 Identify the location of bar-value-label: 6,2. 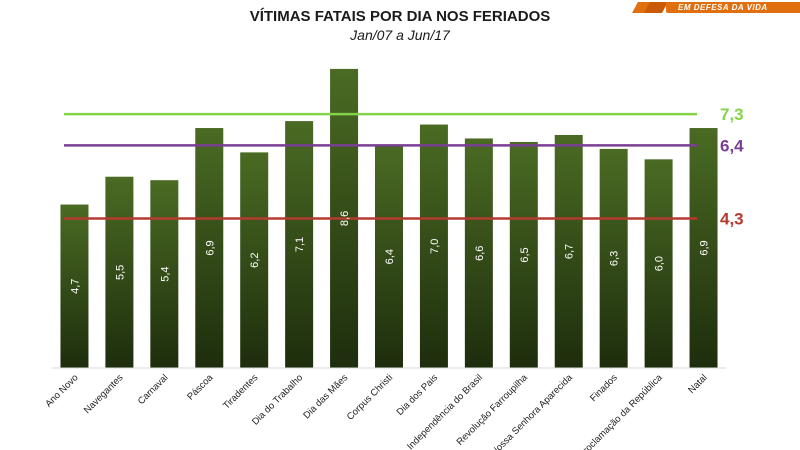
(255, 260).